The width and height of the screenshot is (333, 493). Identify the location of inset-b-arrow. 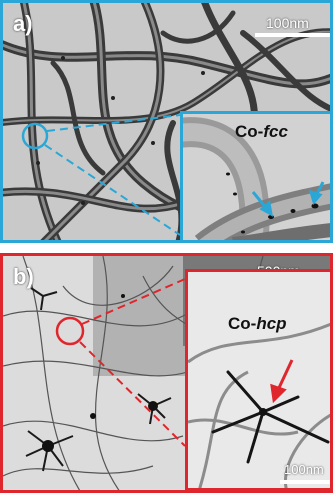
(282, 381).